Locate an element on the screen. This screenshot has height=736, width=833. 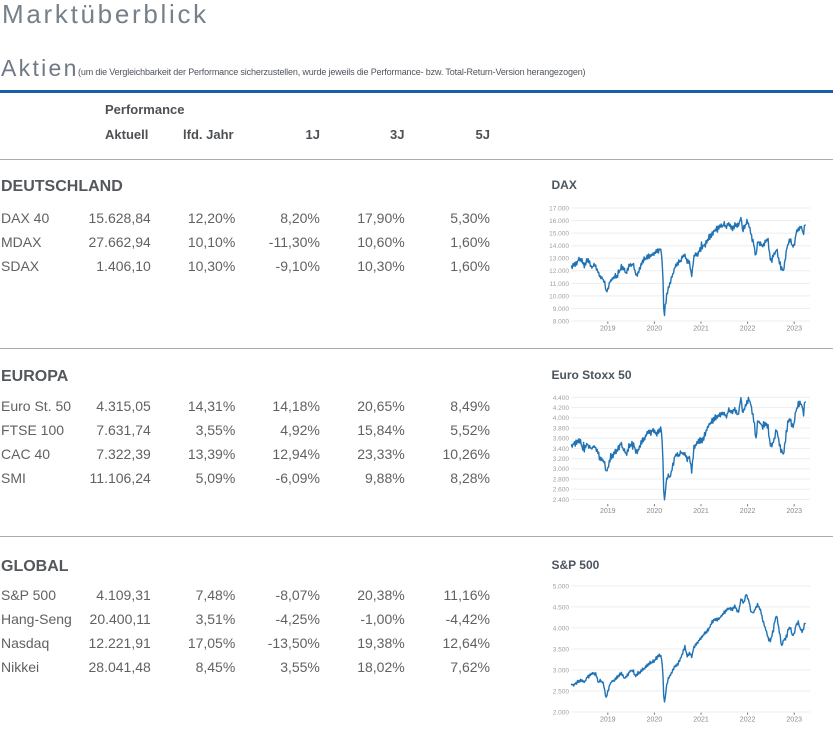
svg-text: 2.000 is located at coordinates (561, 712).